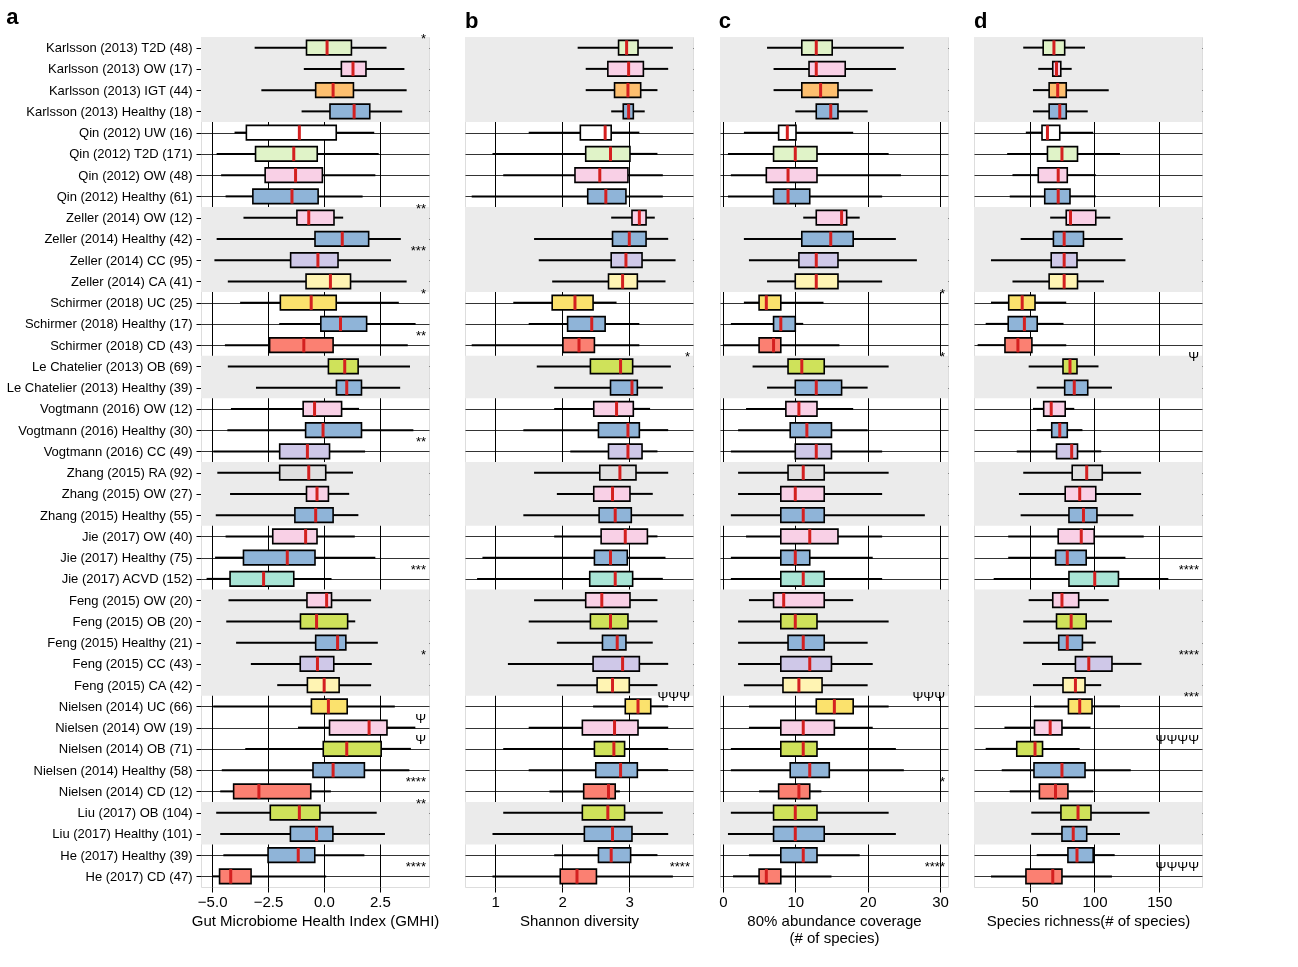 This screenshot has width=1298, height=967. What do you see at coordinates (125, 791) in the screenshot?
I see `y-tick-label: Nielsen (2014) CD (12)` at bounding box center [125, 791].